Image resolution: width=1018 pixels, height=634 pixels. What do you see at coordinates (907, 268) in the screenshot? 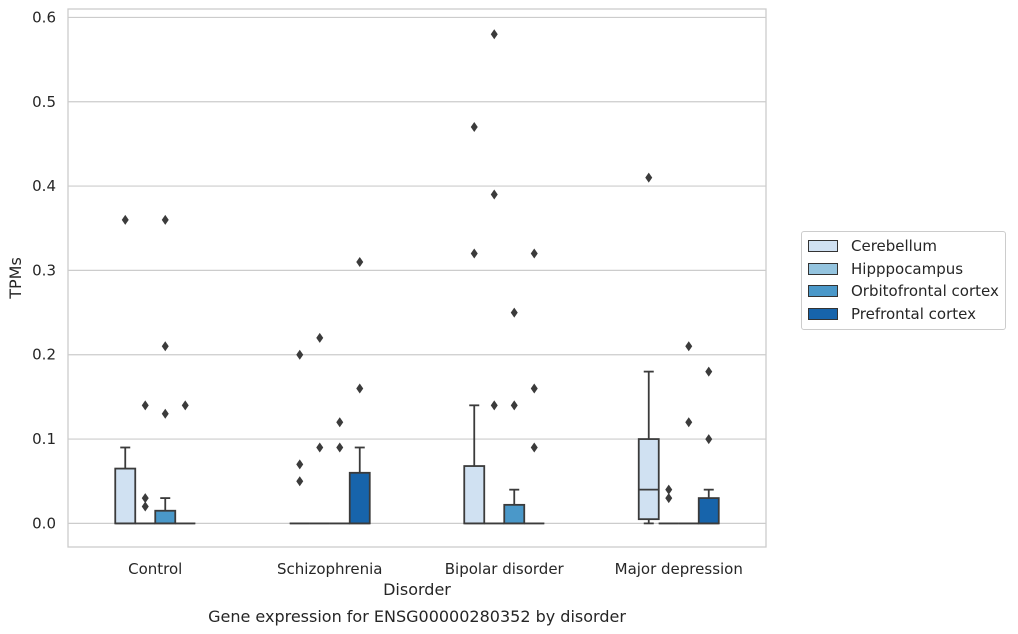
I see `legend-label: Hipppocampus` at bounding box center [907, 268].